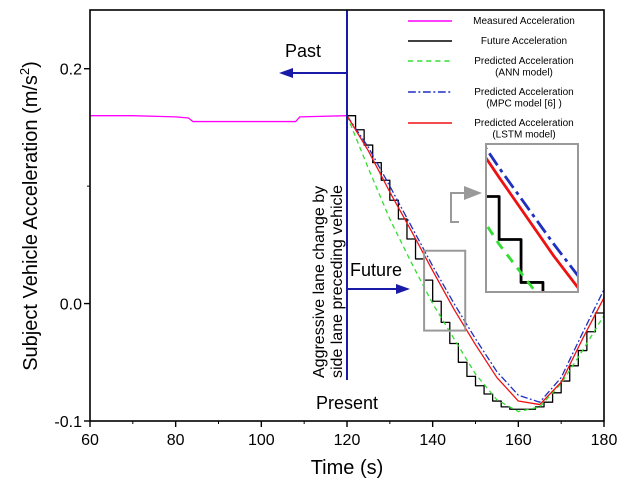 This screenshot has height=486, width=623. I want to click on series-line-measured-acceleration, so click(219, 119).